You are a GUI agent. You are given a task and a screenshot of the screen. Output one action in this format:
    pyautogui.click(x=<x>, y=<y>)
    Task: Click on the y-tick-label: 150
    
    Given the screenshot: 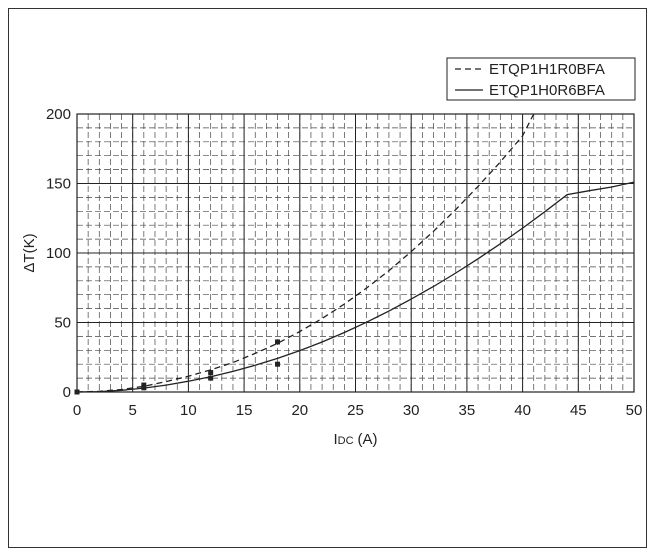 What is the action you would take?
    pyautogui.click(x=58, y=184)
    